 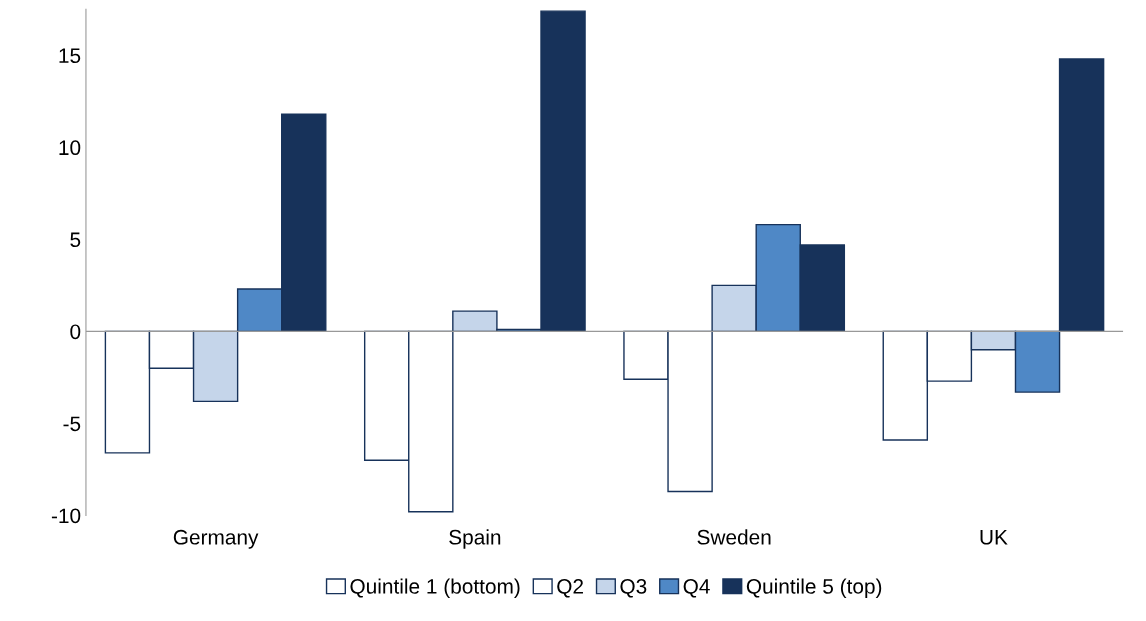 I want to click on y-tick-label: 15, so click(x=70, y=56).